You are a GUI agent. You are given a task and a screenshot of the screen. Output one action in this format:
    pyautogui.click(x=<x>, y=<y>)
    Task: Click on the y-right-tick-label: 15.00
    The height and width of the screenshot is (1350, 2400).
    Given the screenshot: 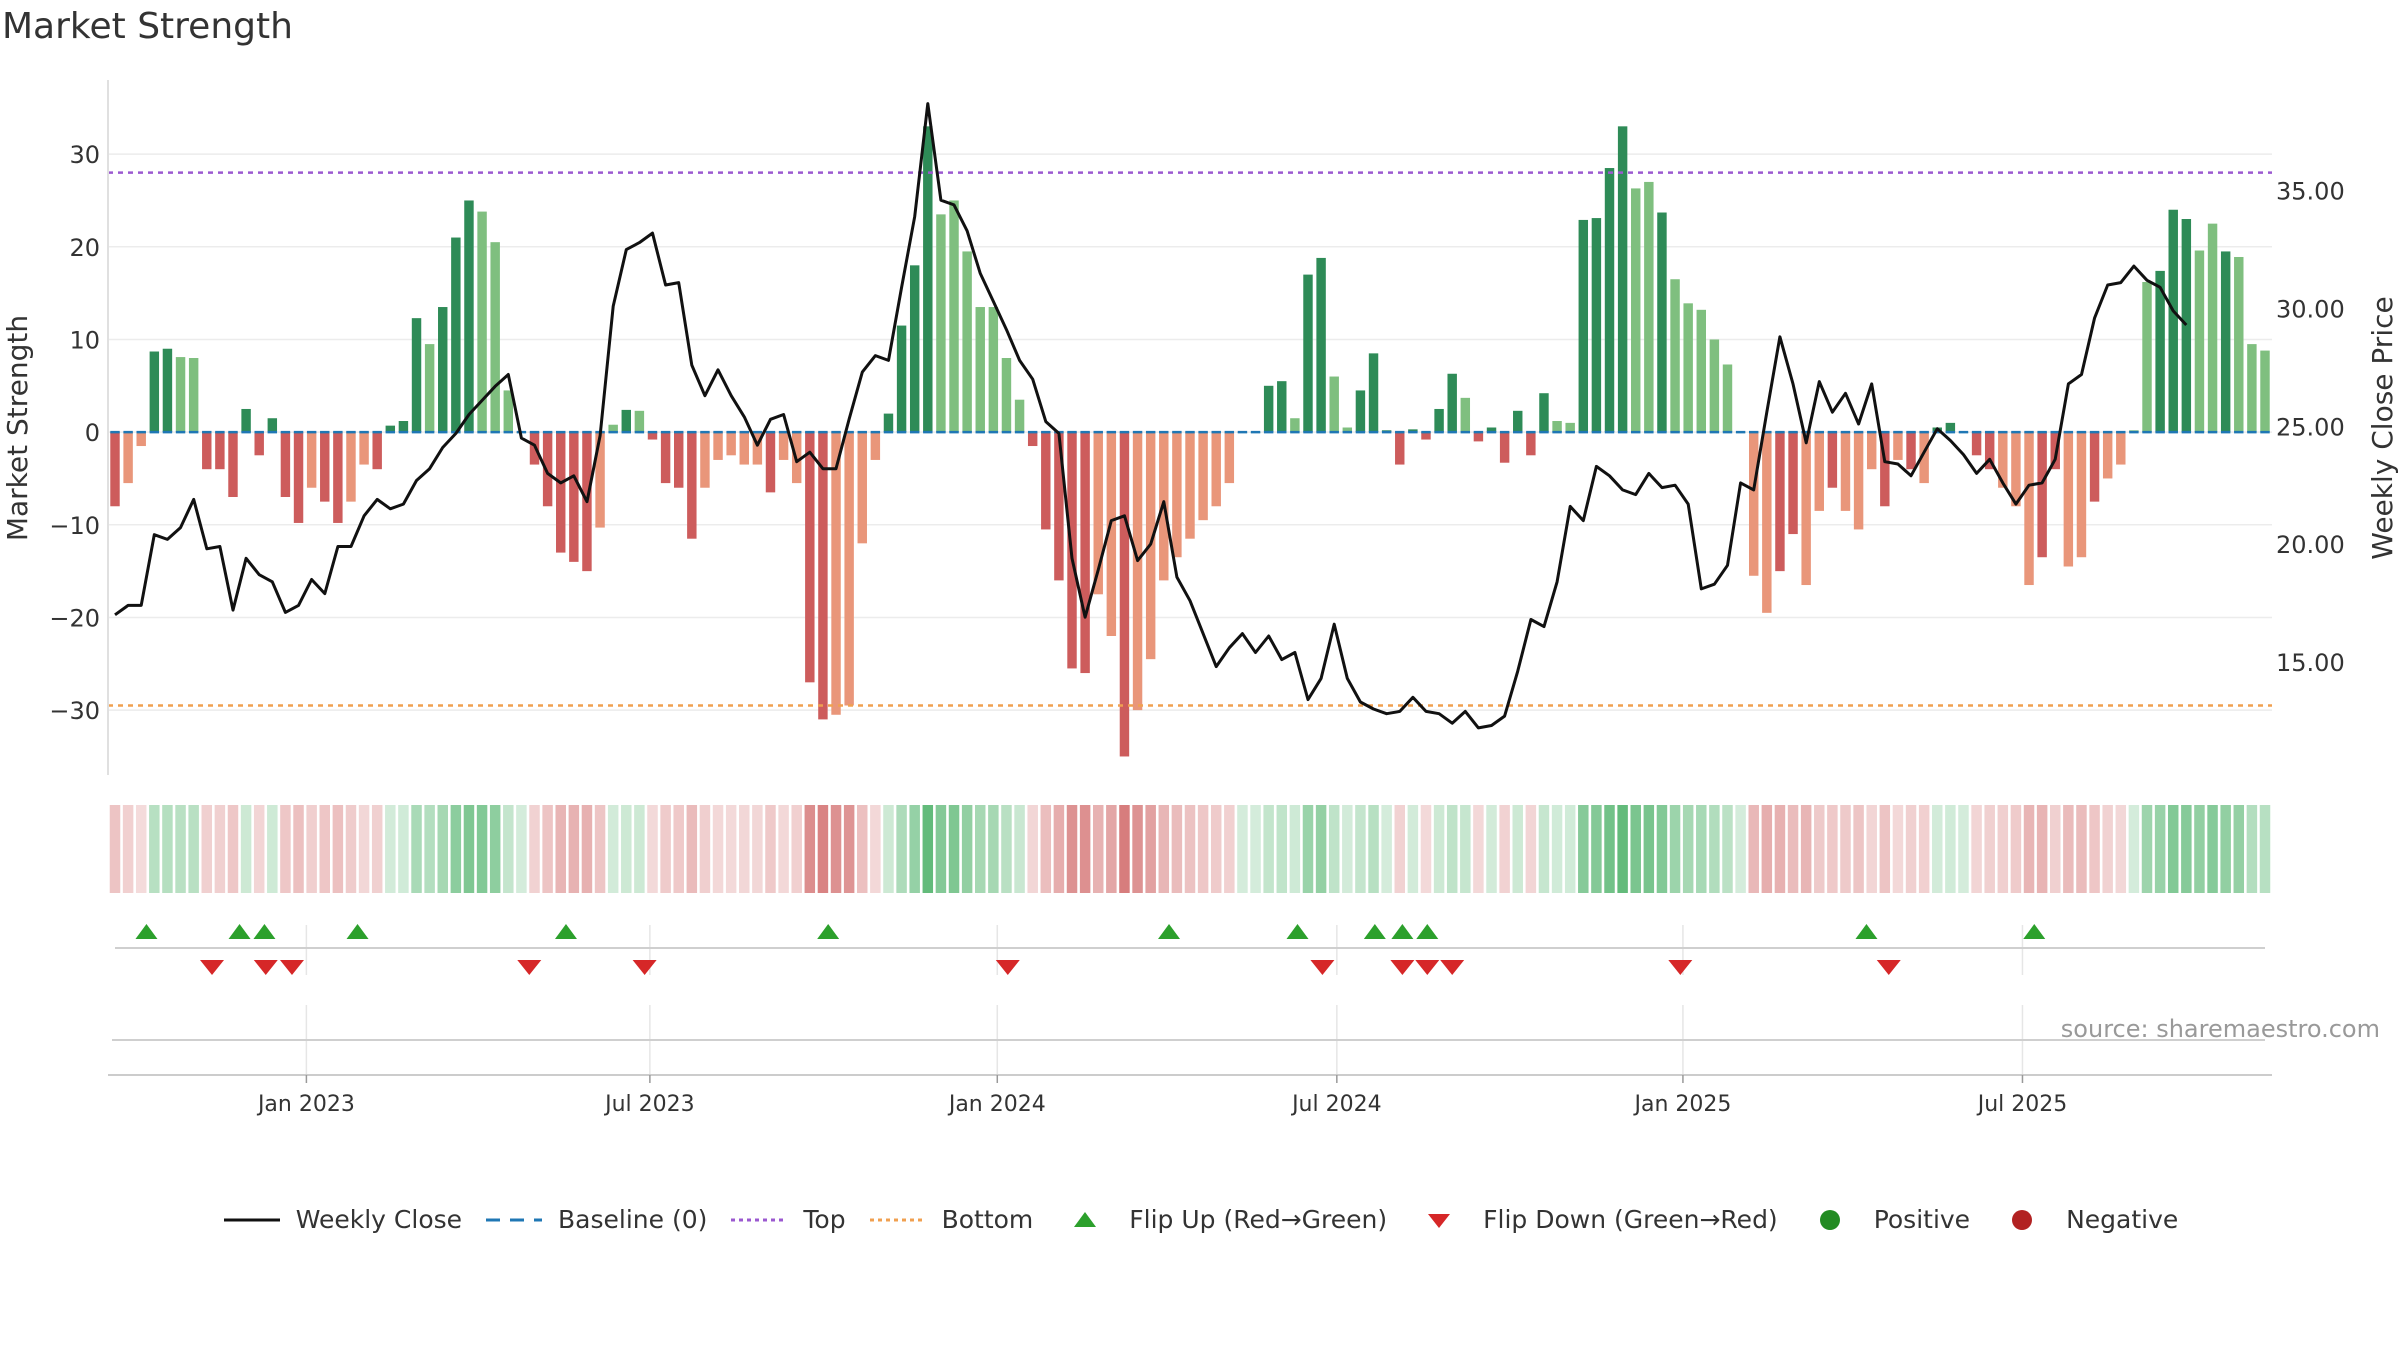 What is the action you would take?
    pyautogui.click(x=2310, y=663)
    